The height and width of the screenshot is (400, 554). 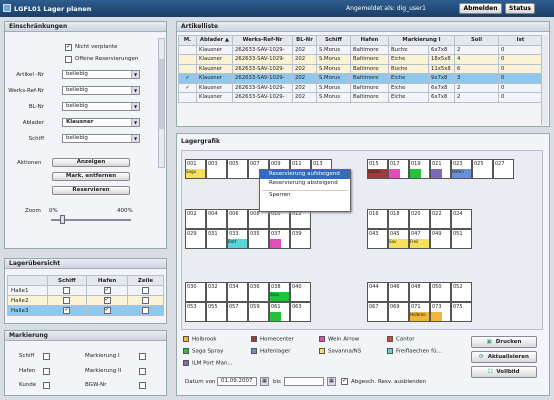 I want to click on lager-cell: 040, so click(x=300, y=292).